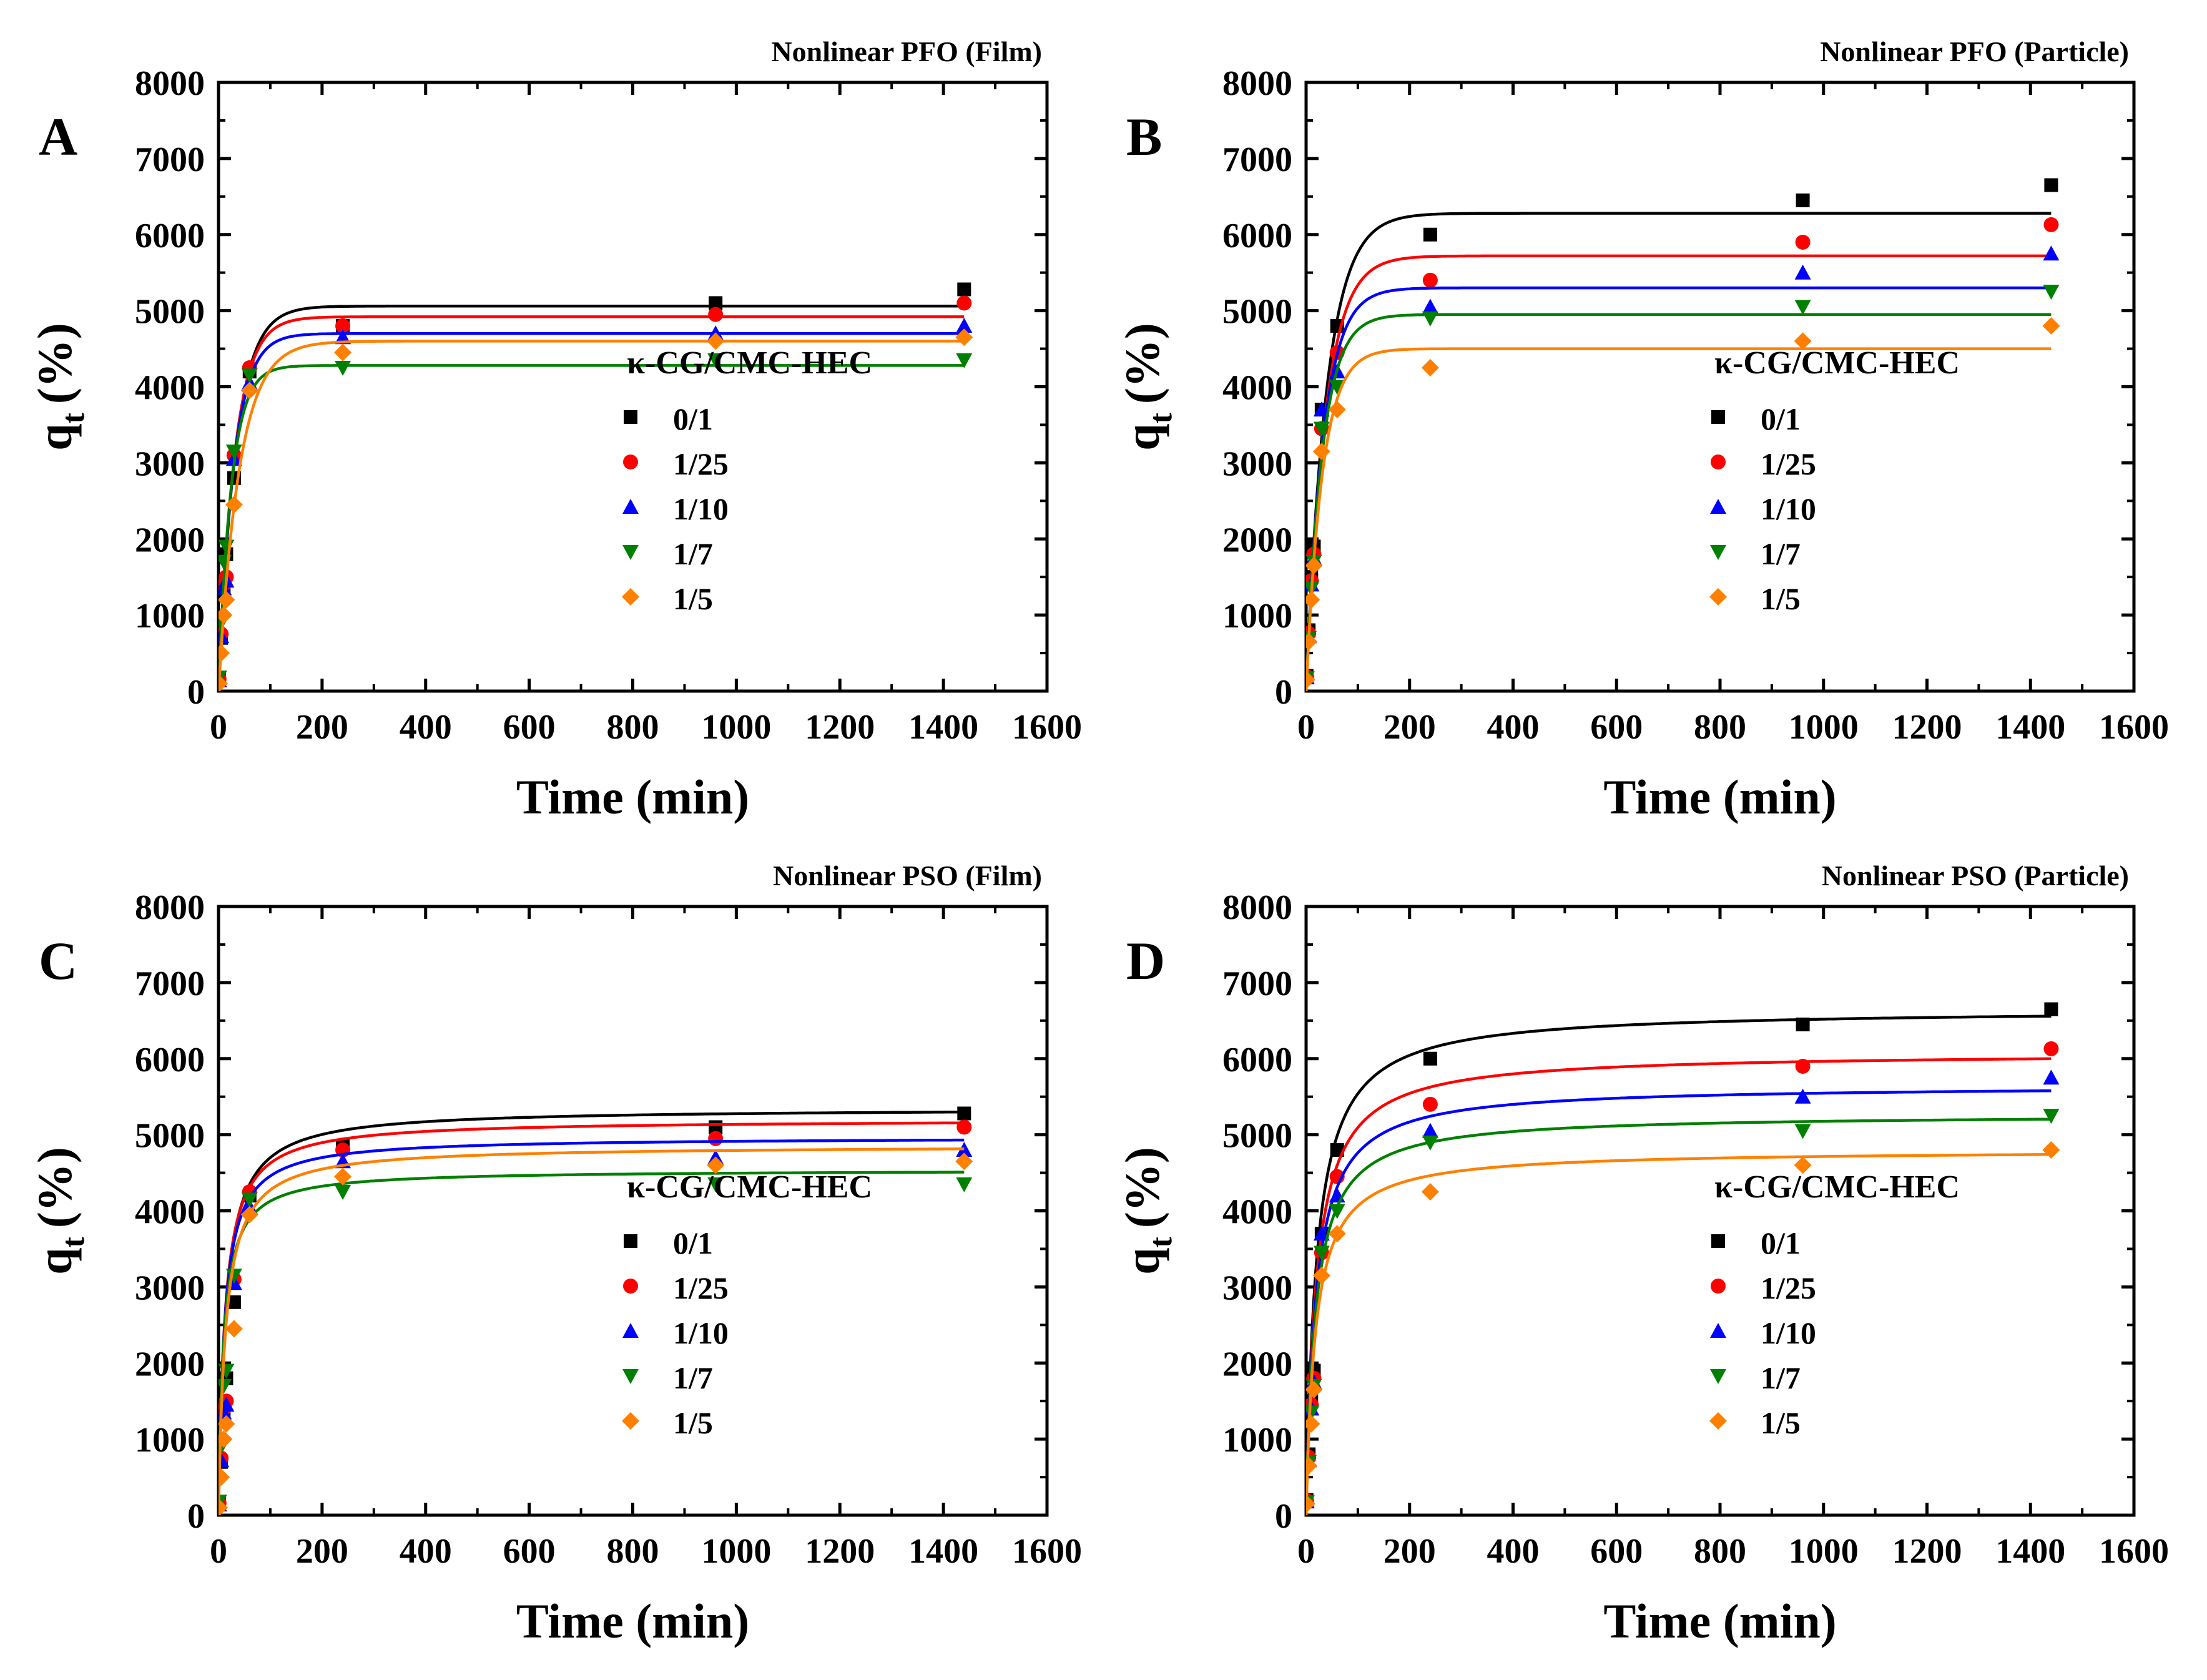  What do you see at coordinates (1145, 961) in the screenshot?
I see `panel-letter: D` at bounding box center [1145, 961].